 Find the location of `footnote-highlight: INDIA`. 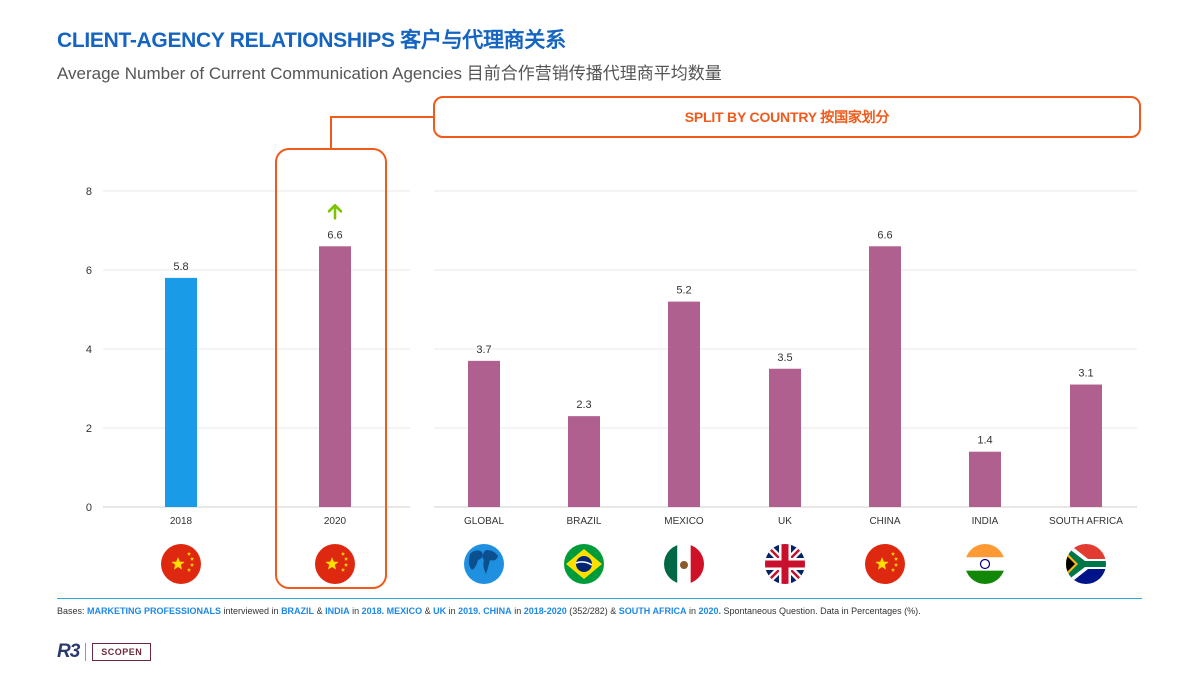

footnote-highlight: INDIA is located at coordinates (337, 611).